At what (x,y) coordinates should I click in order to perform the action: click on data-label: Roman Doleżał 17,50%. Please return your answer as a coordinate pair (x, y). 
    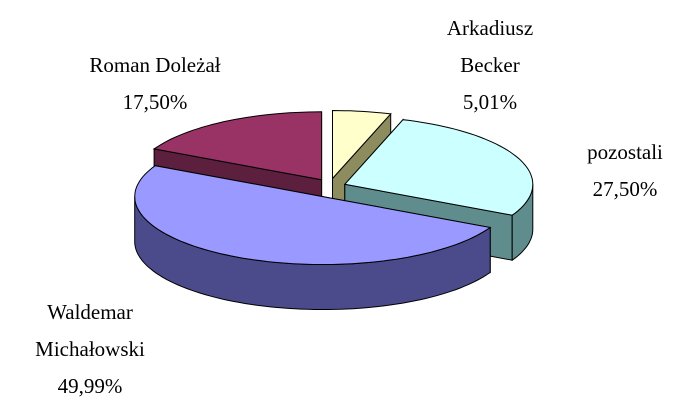
    Looking at the image, I should click on (155, 84).